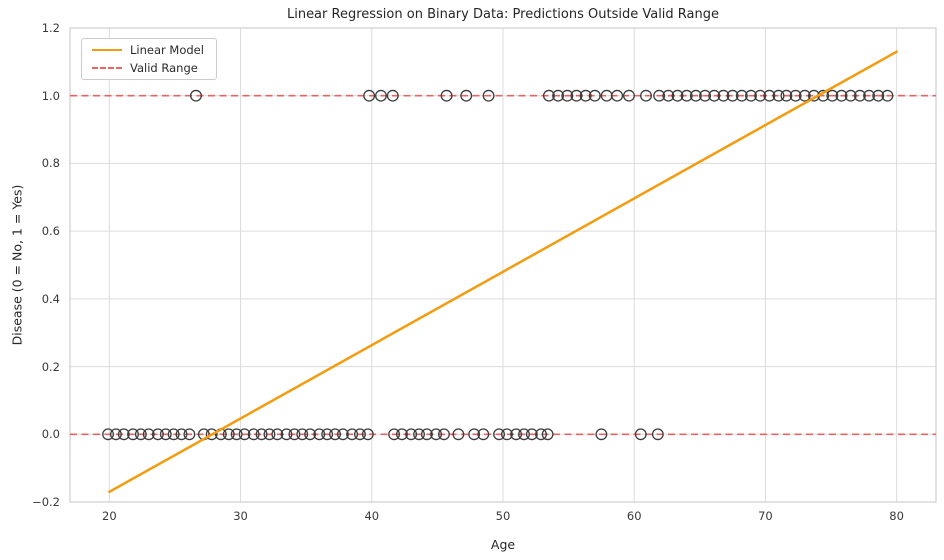 The image size is (944, 560). I want to click on linear-model-line-swatch-icon, so click(107, 50).